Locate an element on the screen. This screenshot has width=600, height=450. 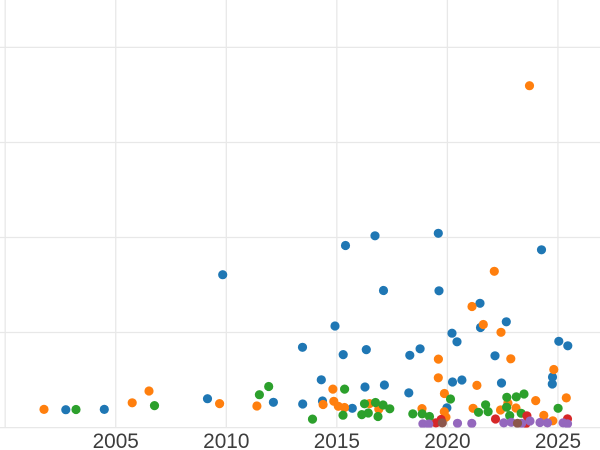
svg-text: 2025 is located at coordinates (558, 440).